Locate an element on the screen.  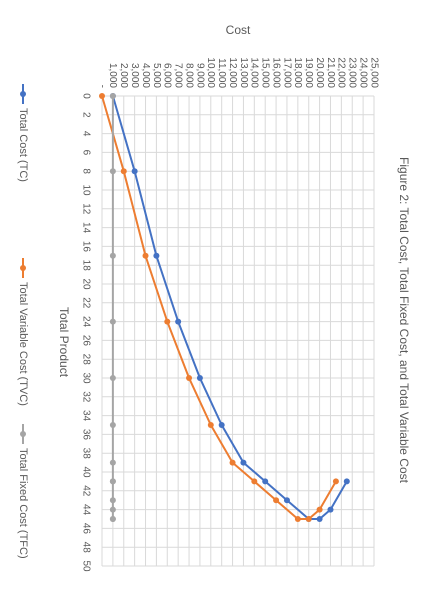
x-tick-label: 30 is located at coordinates (85, 378).